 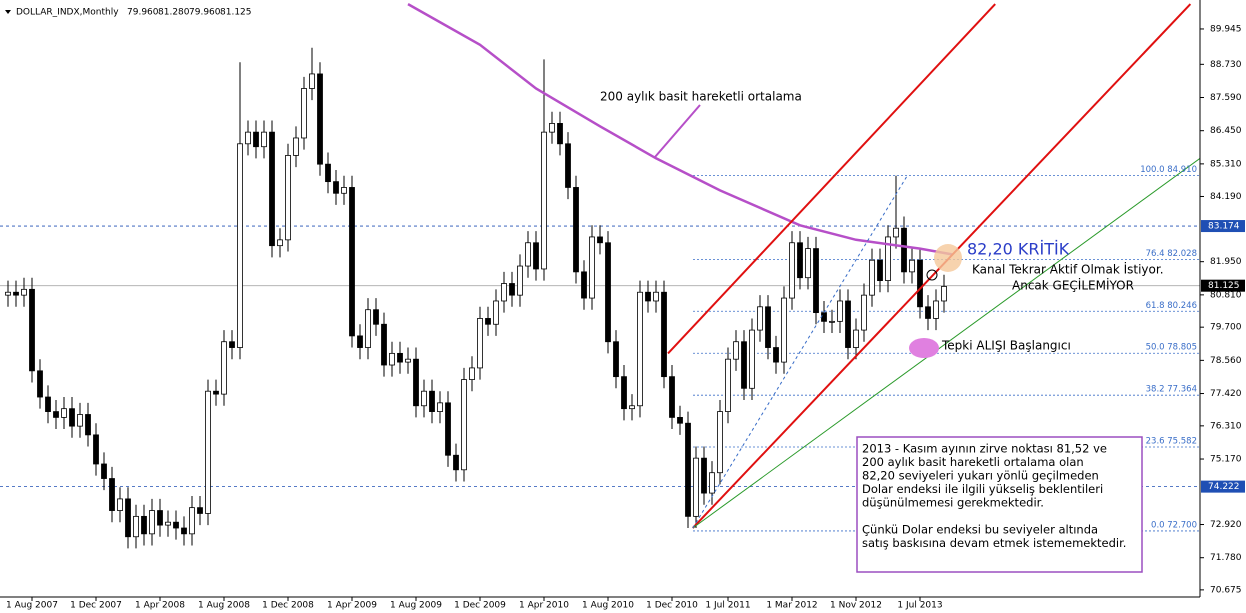 What do you see at coordinates (980, 476) in the screenshot?
I see `note-line: 82,20 seviyeleri yukarı yönlü geçilmeden` at bounding box center [980, 476].